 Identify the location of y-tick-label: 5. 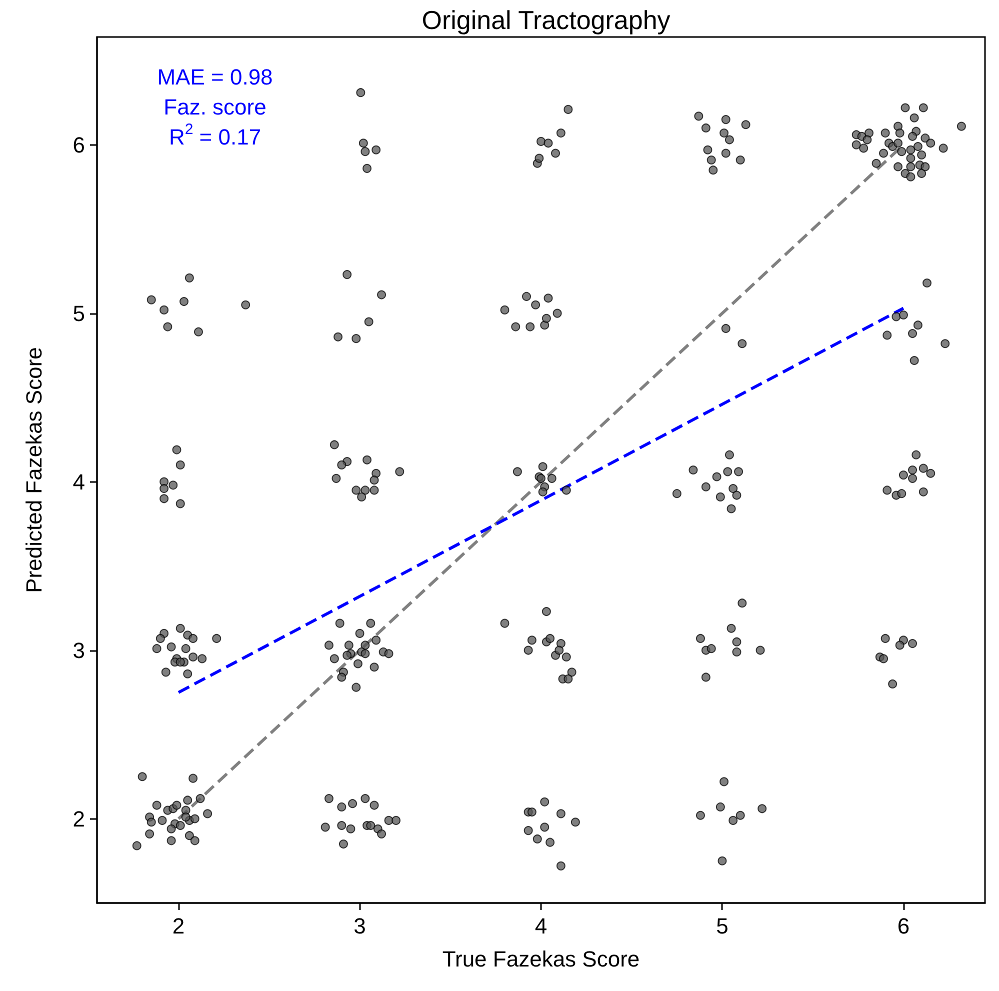
(78, 313).